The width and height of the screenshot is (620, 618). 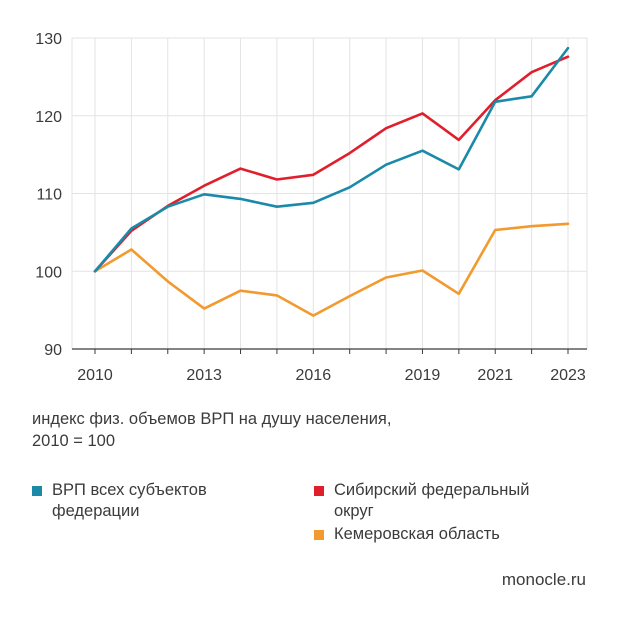 I want to click on x-tick-label-2013: 2013, so click(x=204, y=375).